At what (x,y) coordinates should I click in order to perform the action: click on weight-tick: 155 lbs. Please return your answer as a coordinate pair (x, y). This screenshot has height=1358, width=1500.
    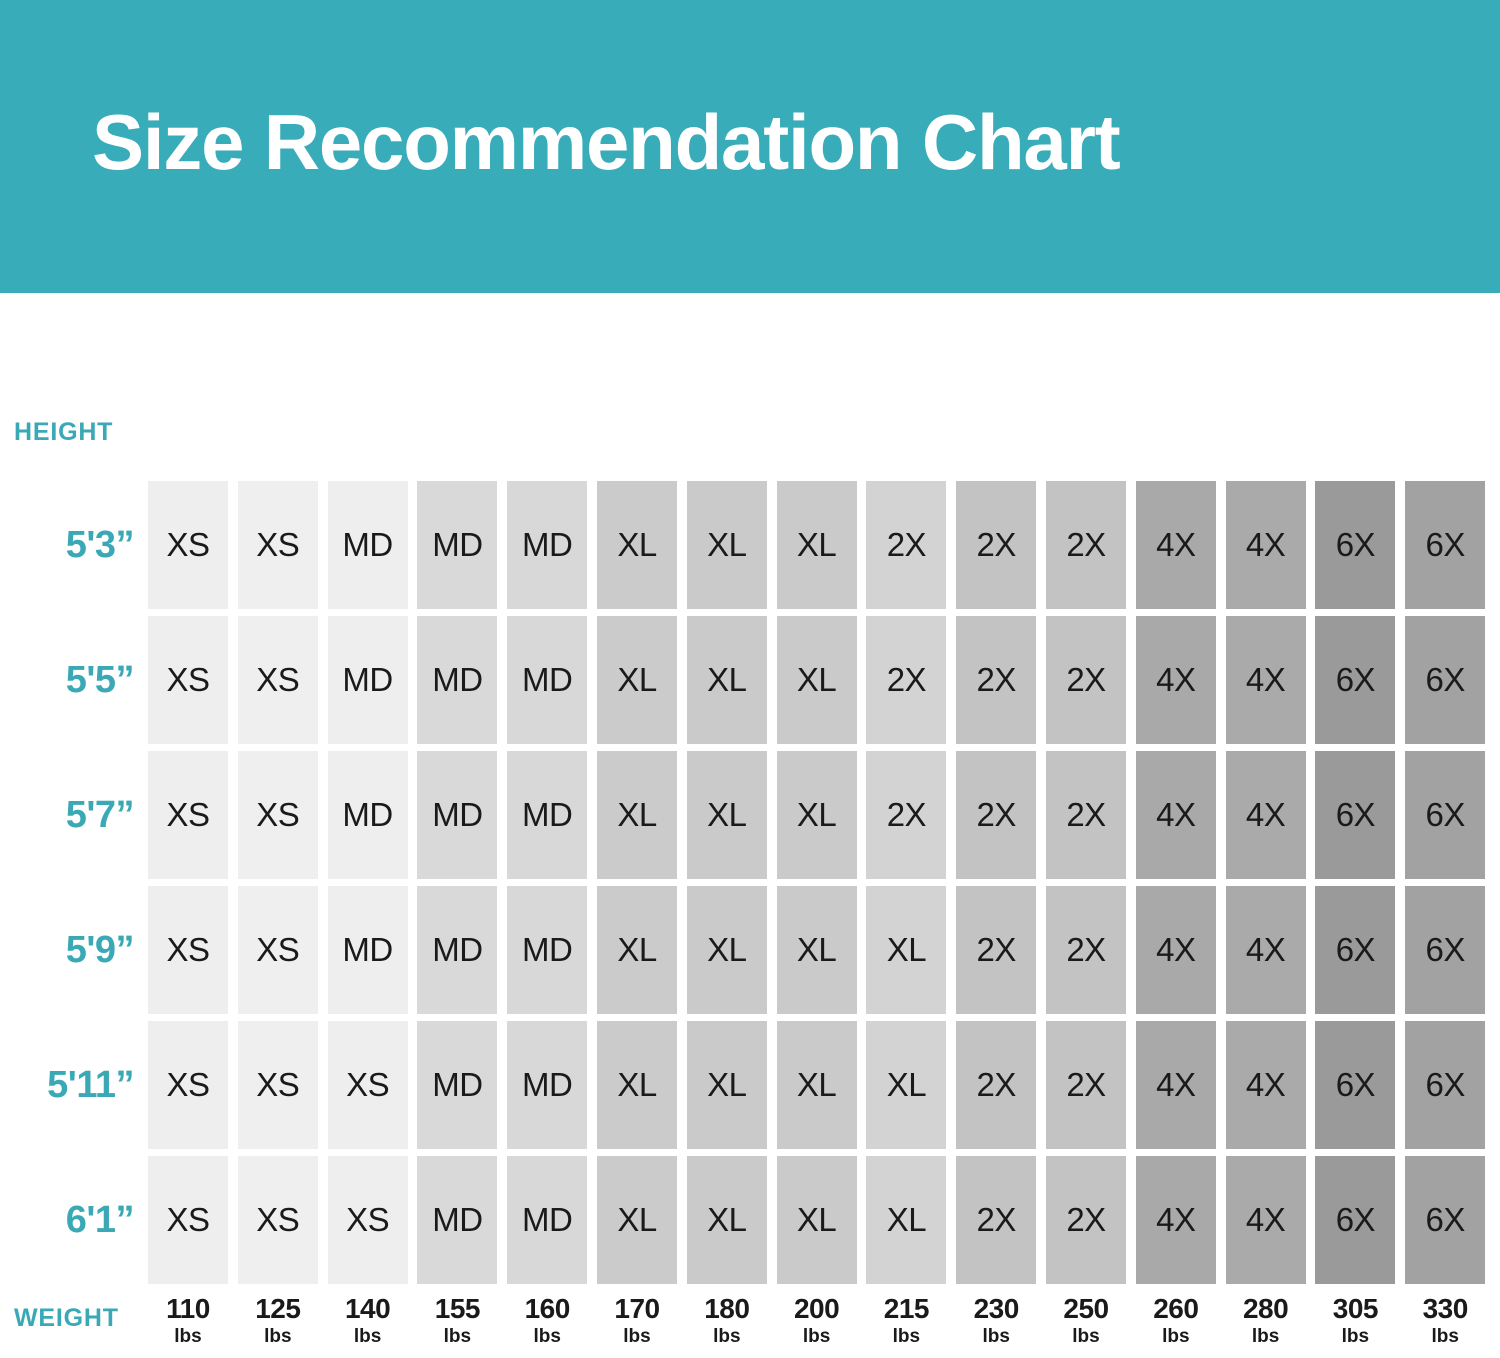
    Looking at the image, I should click on (457, 1321).